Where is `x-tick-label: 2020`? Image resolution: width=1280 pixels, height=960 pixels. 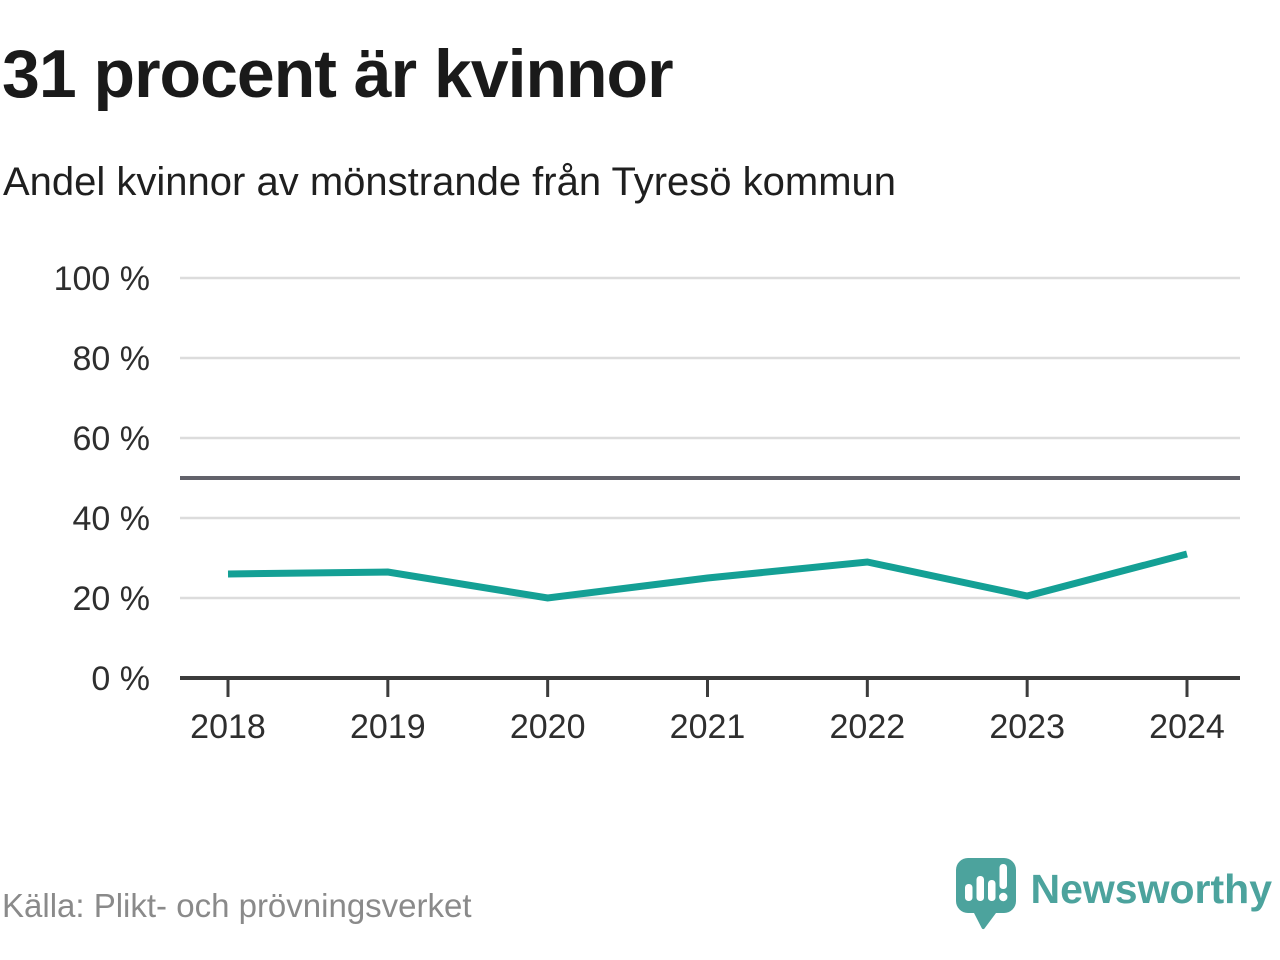
x-tick-label: 2020 is located at coordinates (548, 727).